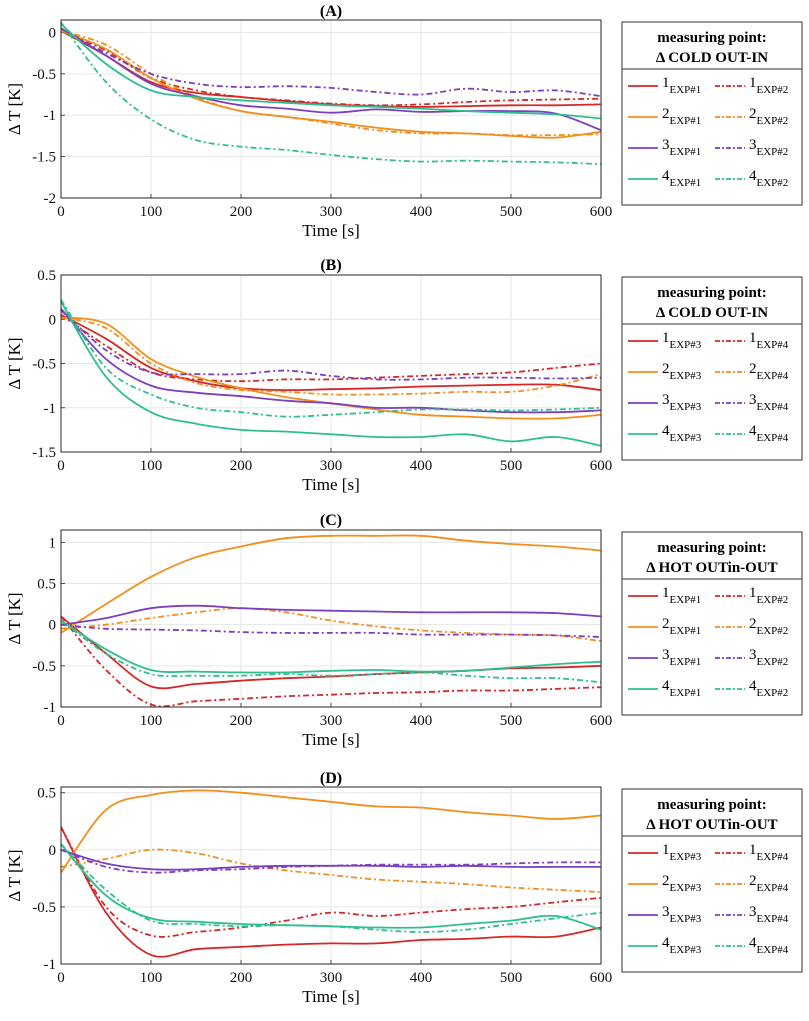 This screenshot has height=1021, width=809. Describe the element at coordinates (50, 199) in the screenshot. I see `y-tick-label: -2` at that location.